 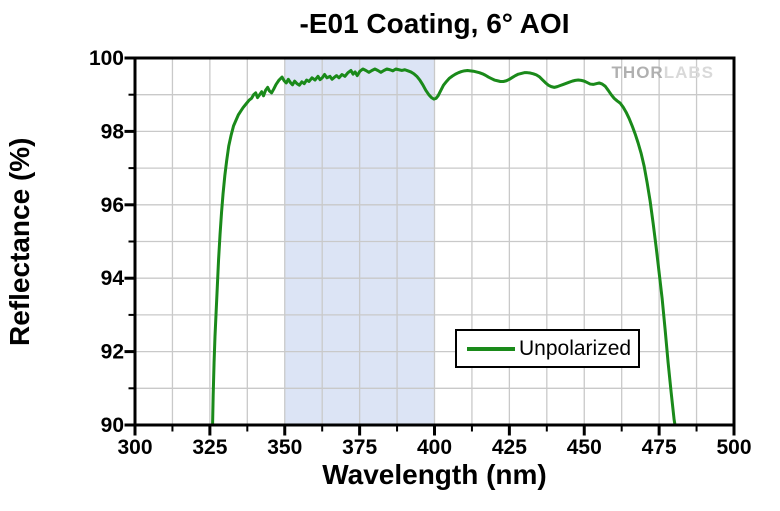 What do you see at coordinates (359, 447) in the screenshot?
I see `x-tick-label: 375` at bounding box center [359, 447].